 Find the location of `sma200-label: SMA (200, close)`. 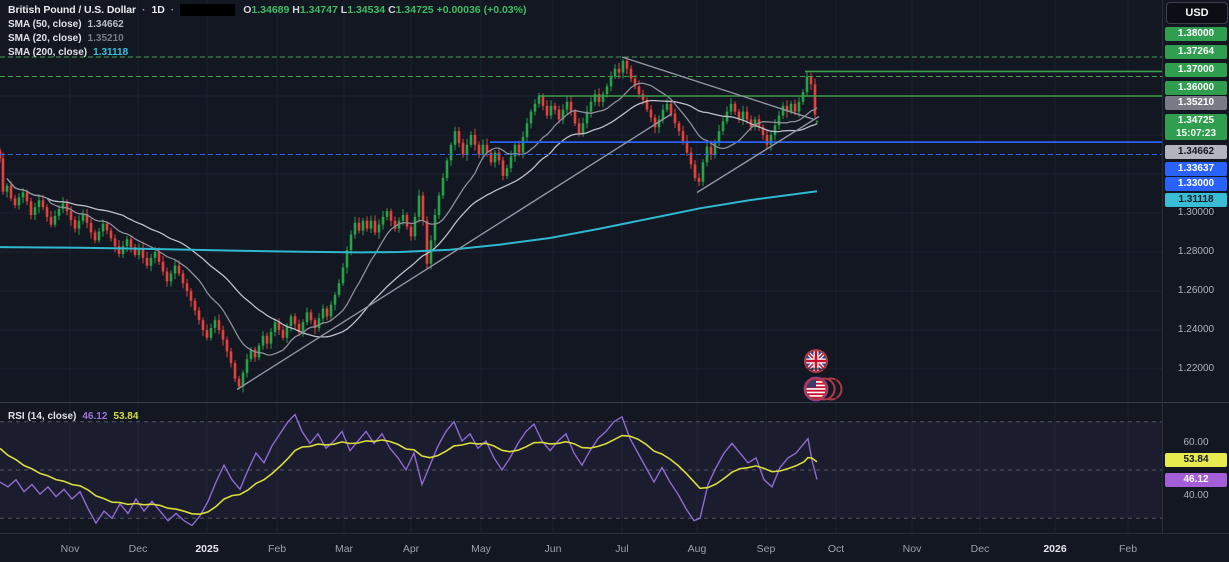

sma200-label: SMA (200, close) is located at coordinates (48, 52).